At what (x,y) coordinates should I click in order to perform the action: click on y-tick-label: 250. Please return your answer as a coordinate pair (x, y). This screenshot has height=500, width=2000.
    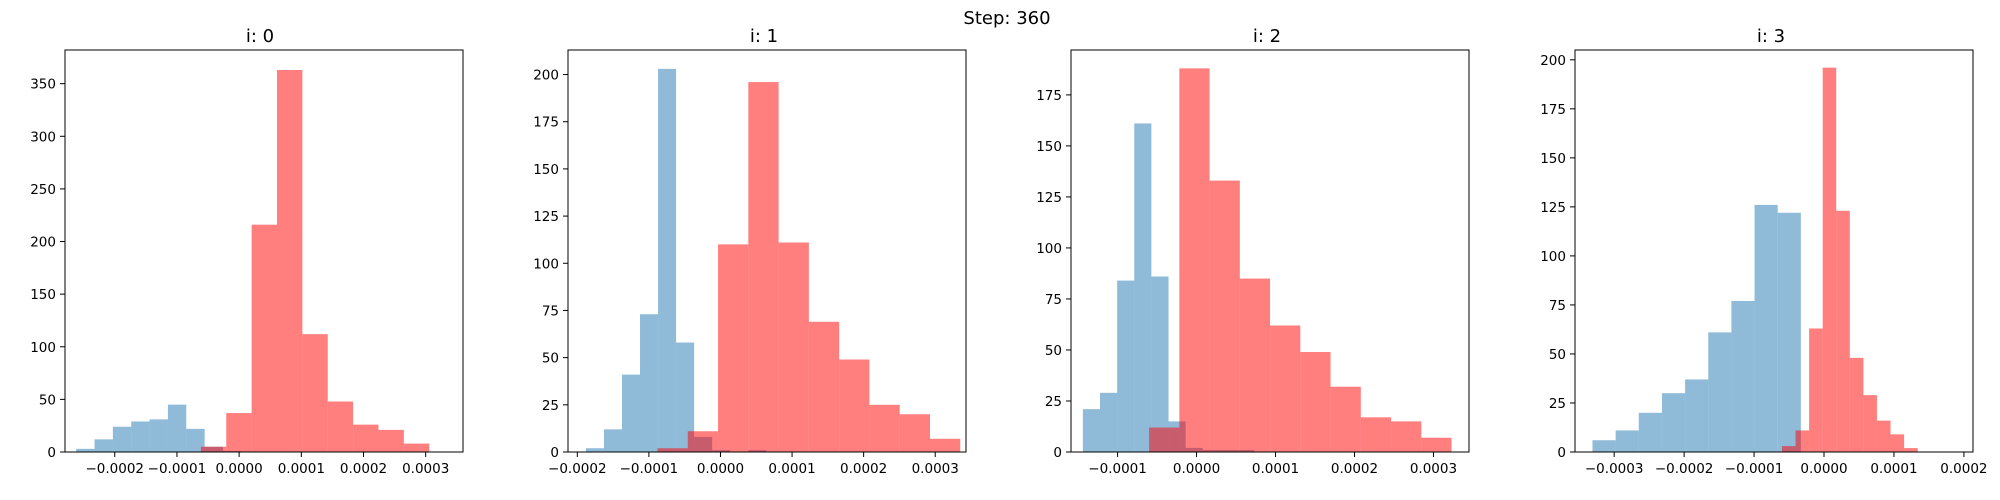
    Looking at the image, I should click on (43, 190).